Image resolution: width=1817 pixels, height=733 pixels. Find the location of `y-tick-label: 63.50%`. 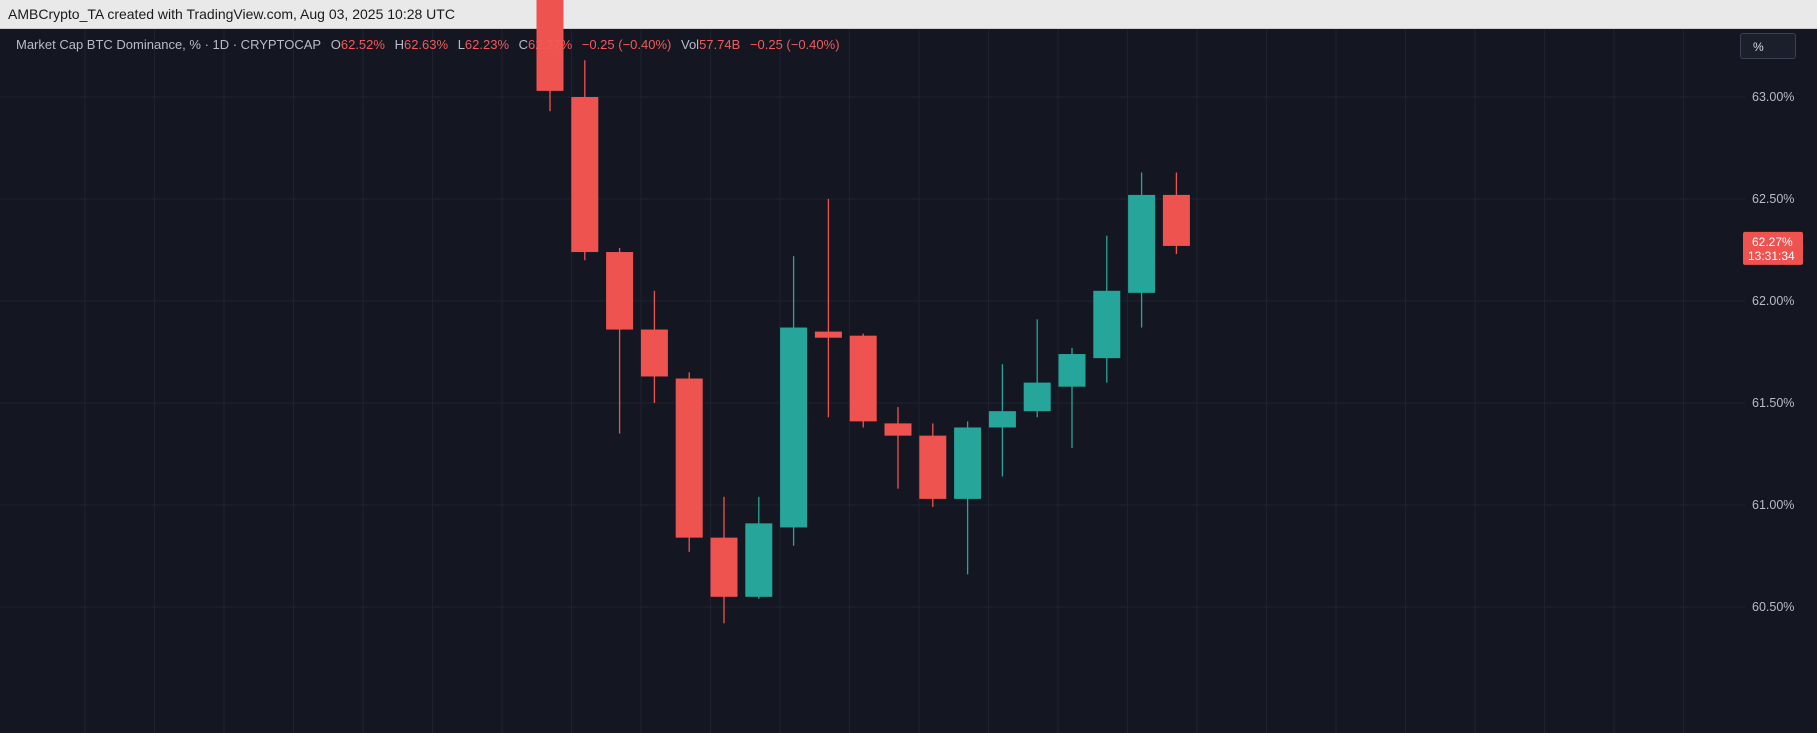

y-tick-label: 63.50% is located at coordinates (1773, 1).